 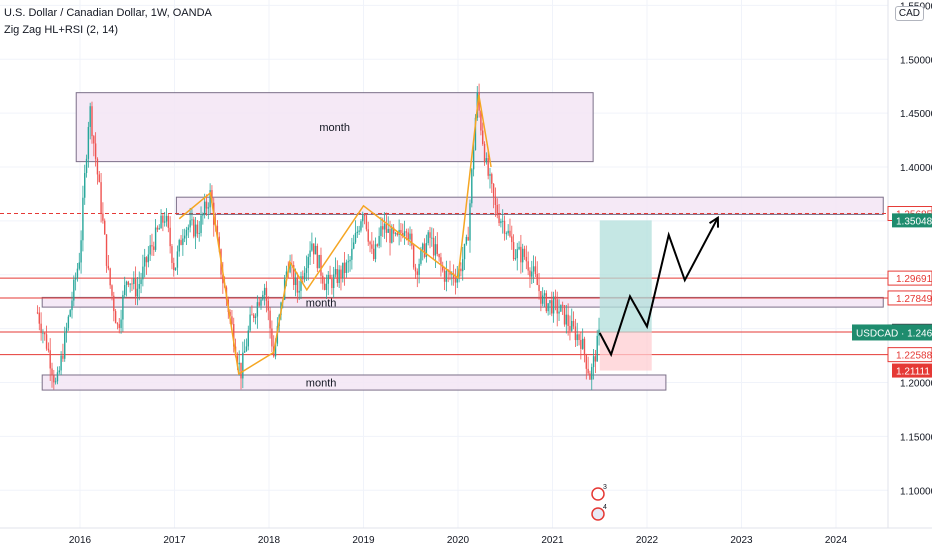 I want to click on event-icons: 34, so click(x=599, y=502).